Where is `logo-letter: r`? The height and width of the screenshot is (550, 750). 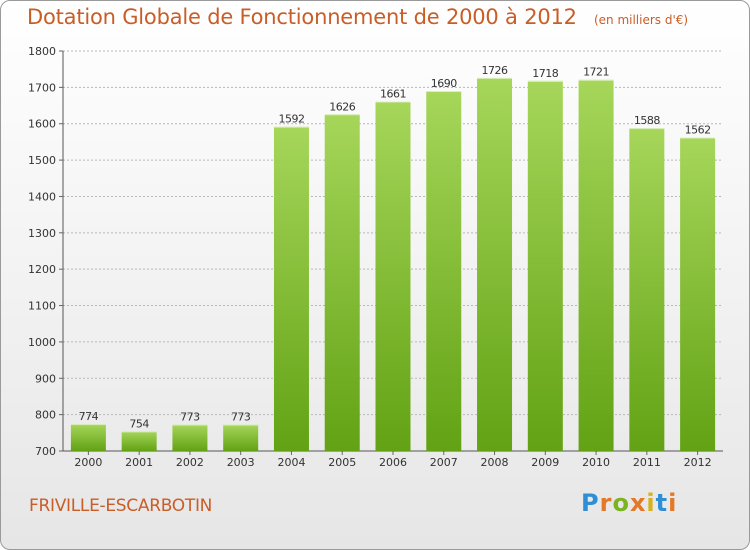 logo-letter: r is located at coordinates (606, 503).